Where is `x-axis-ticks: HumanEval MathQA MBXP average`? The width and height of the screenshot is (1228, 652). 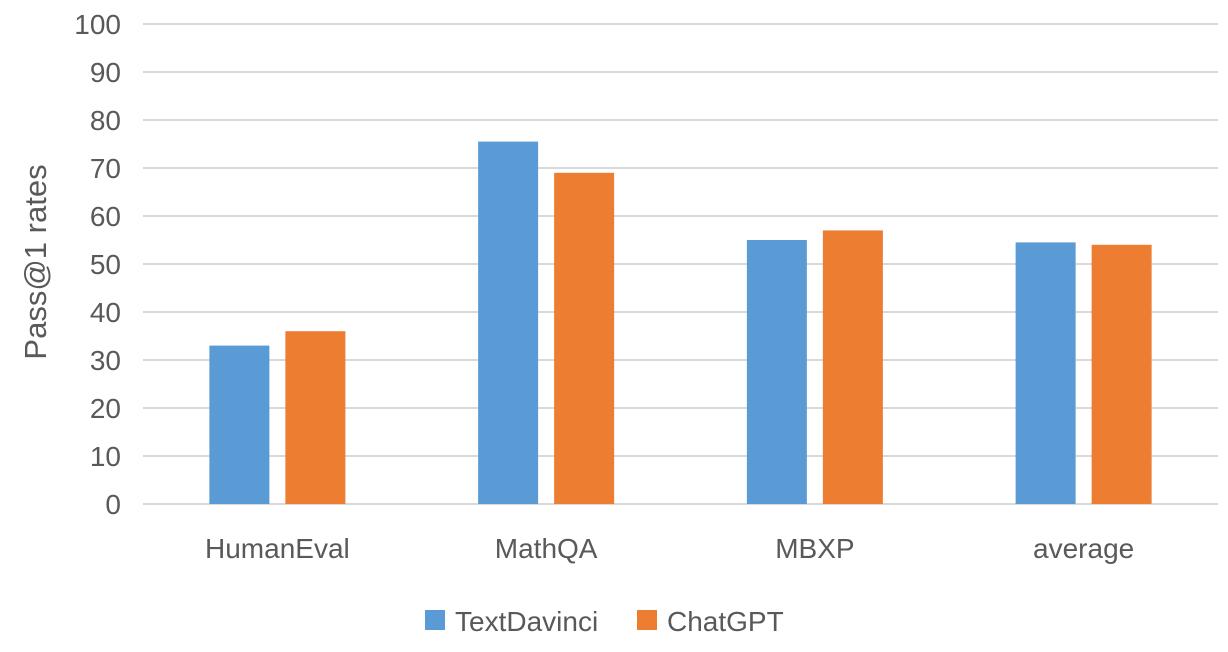
x-axis-ticks: HumanEval MathQA MBXP average is located at coordinates (669, 548).